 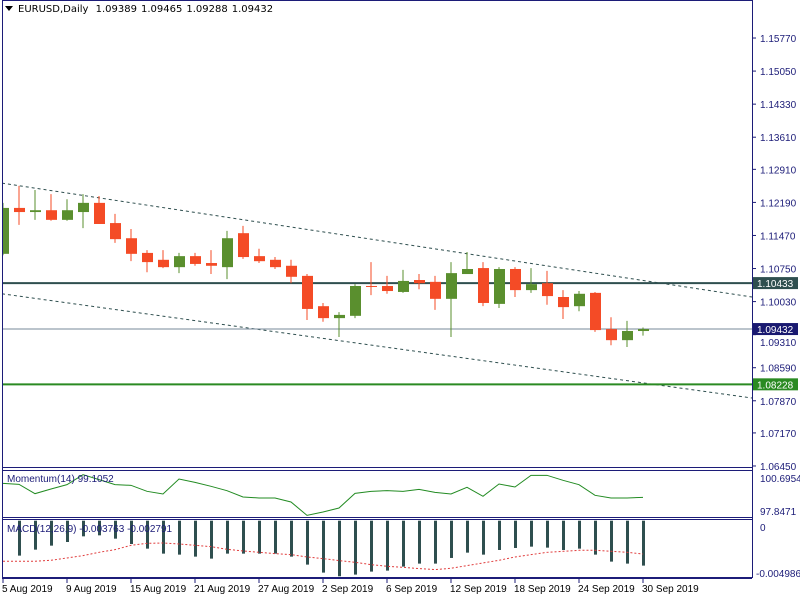 I want to click on price-tick-label: 1.10750, so click(x=778, y=270).